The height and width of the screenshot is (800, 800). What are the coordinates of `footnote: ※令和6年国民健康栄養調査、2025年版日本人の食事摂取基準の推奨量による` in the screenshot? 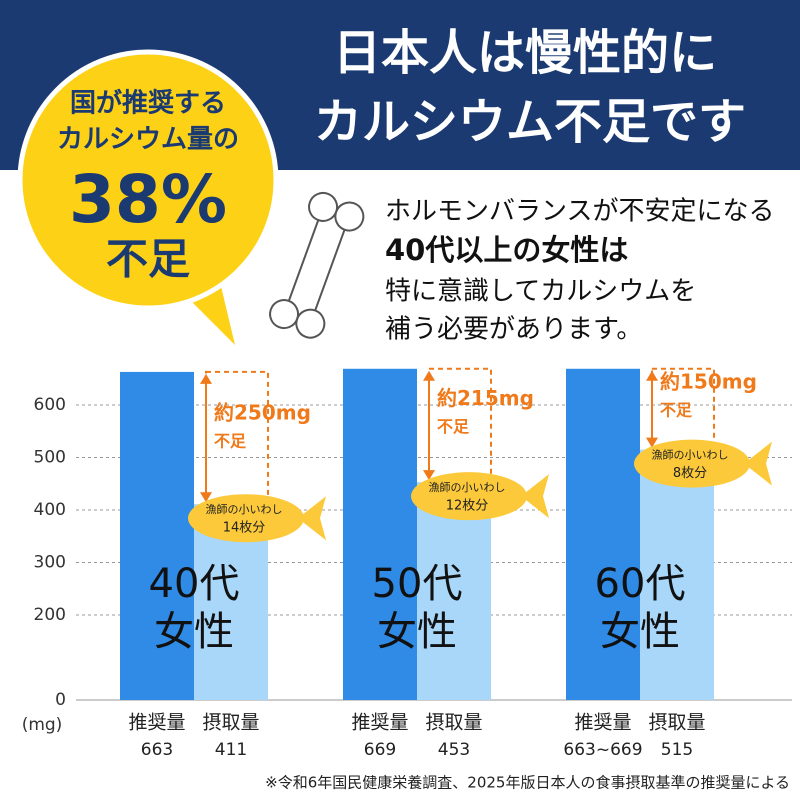 It's located at (527, 783).